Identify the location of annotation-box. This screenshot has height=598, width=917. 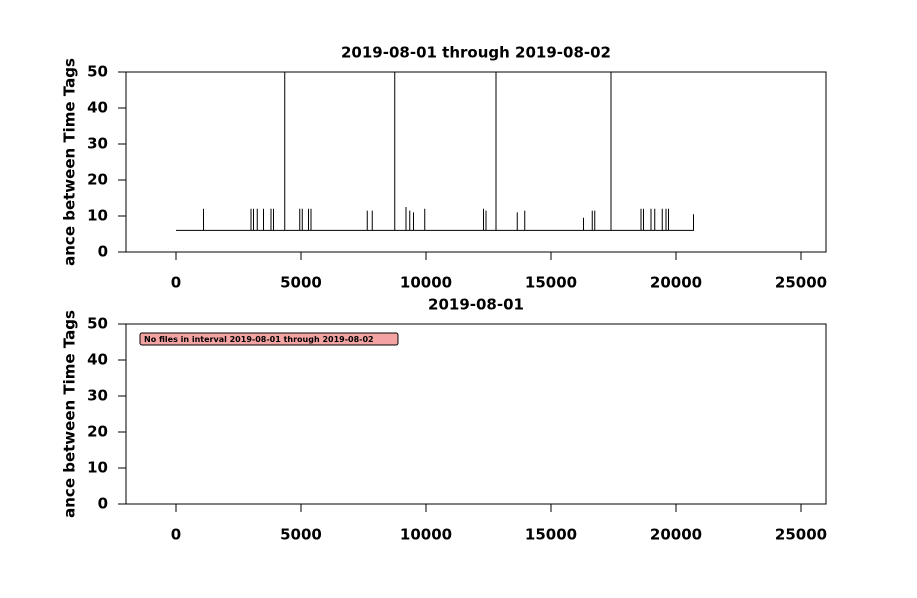
(269, 339).